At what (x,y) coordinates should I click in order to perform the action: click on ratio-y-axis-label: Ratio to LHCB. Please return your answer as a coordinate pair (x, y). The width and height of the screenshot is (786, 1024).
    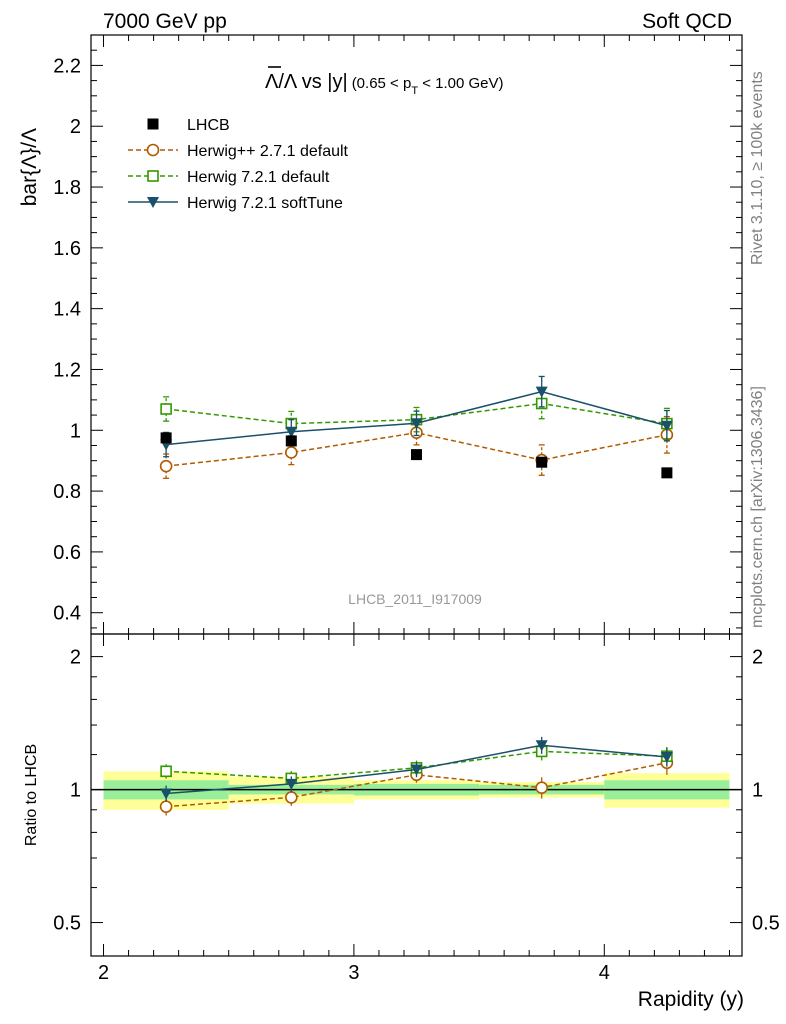
    Looking at the image, I should click on (31, 795).